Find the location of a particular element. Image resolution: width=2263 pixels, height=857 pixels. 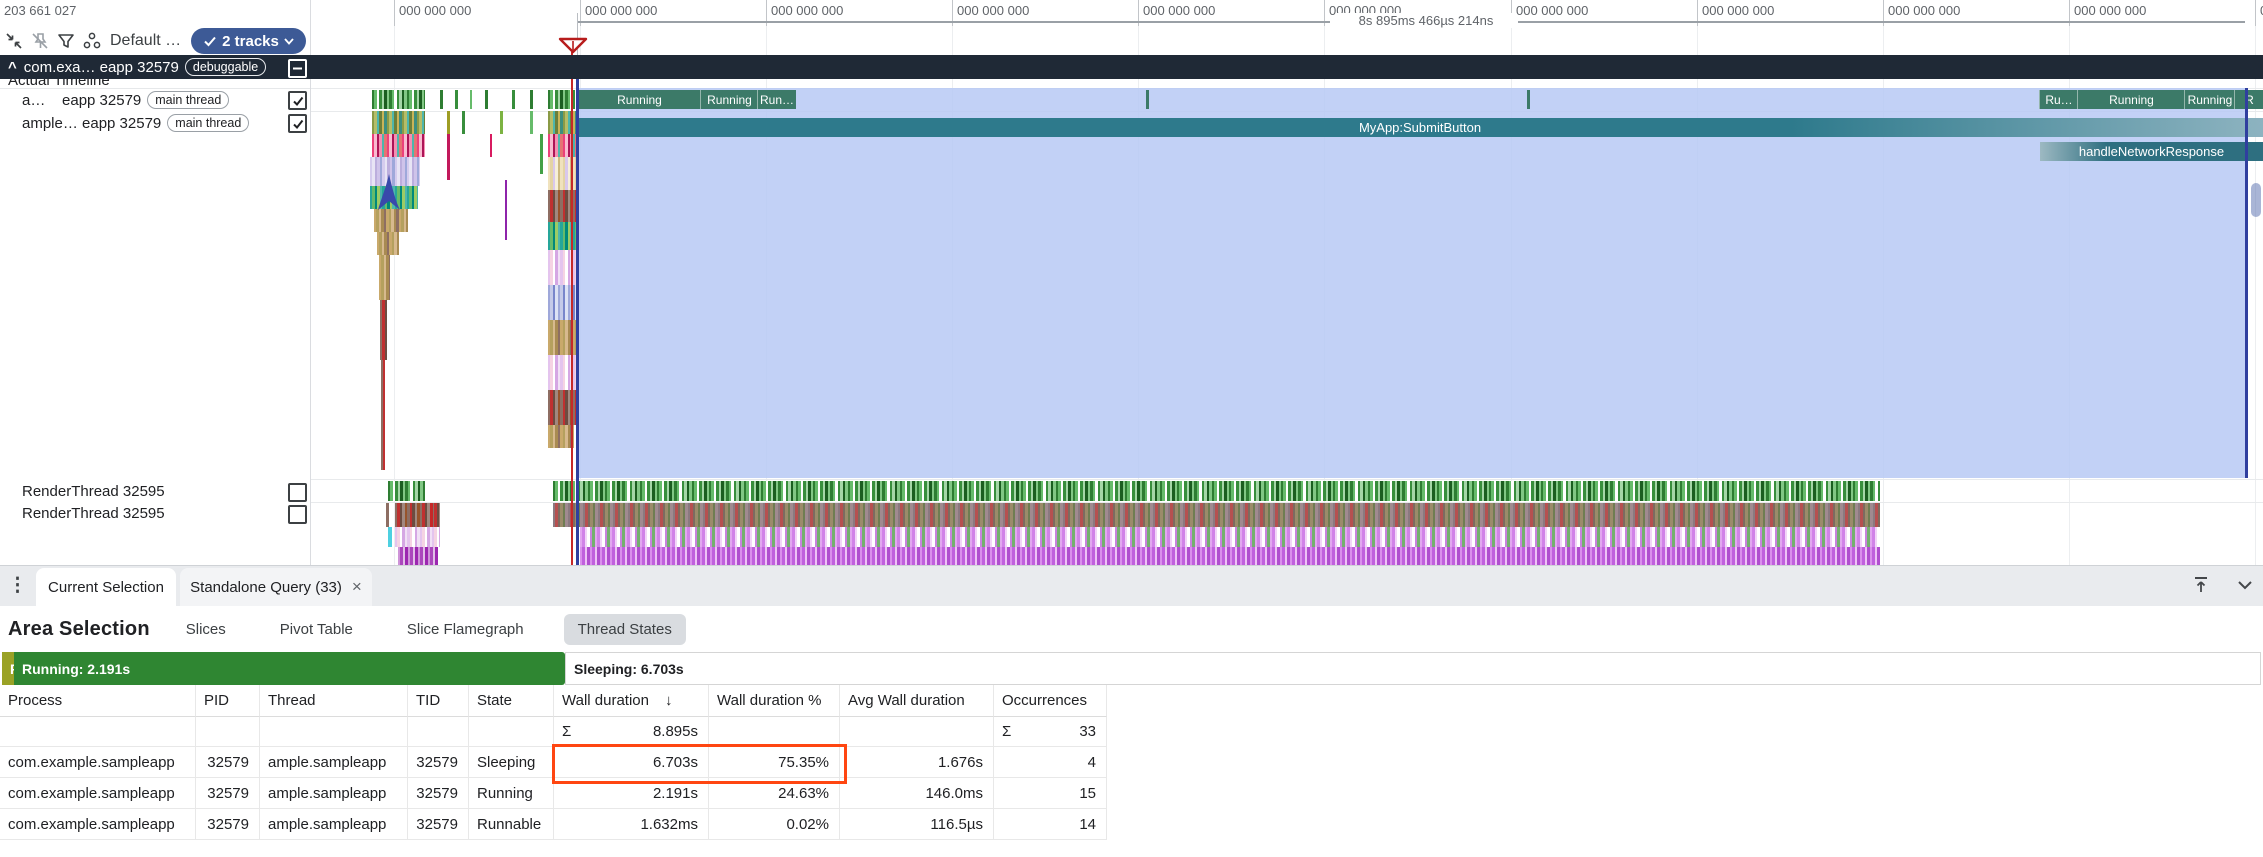

table-cell: 2.191s is located at coordinates (631, 793).